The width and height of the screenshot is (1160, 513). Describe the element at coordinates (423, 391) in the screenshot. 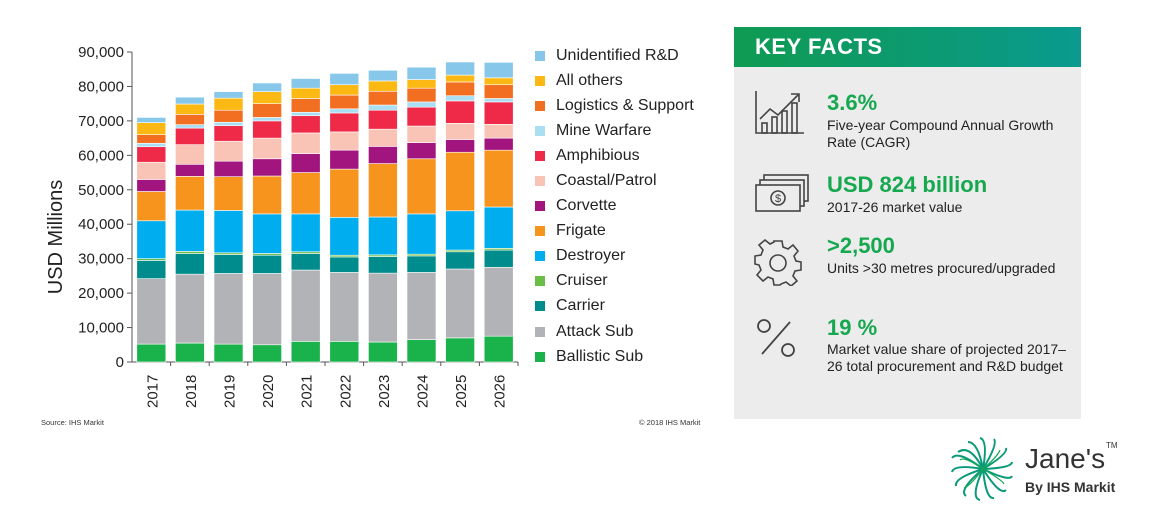

I see `x-tick-label: 2024` at that location.